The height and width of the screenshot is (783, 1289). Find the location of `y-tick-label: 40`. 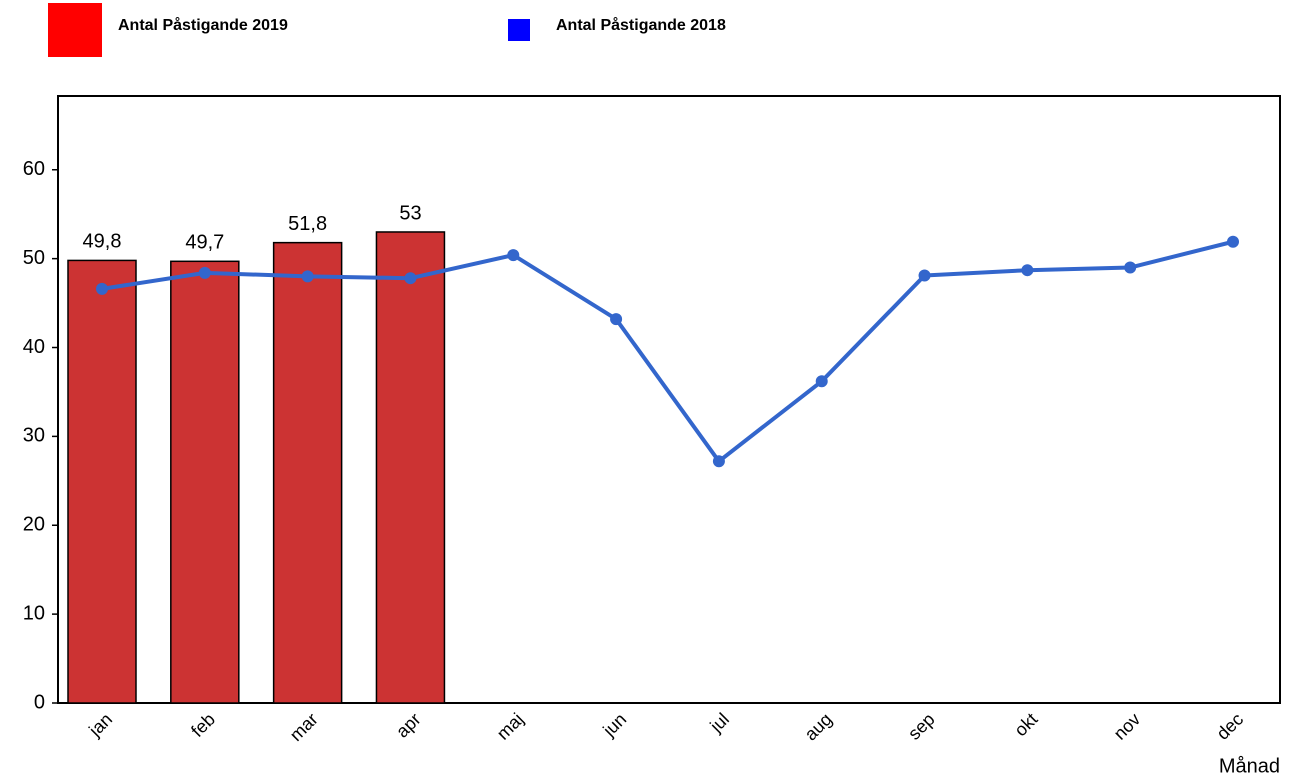

y-tick-label: 40 is located at coordinates (34, 347).